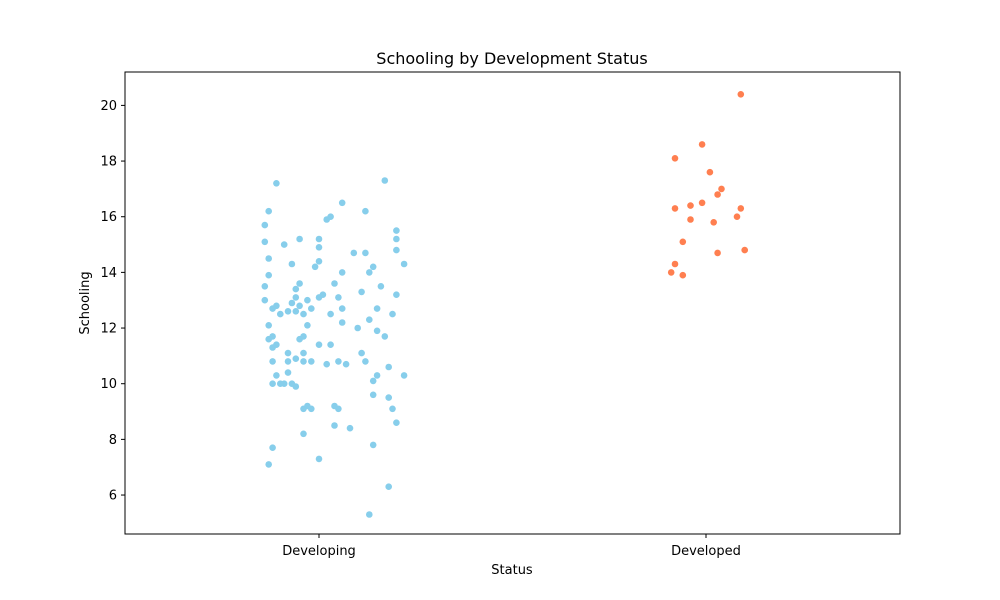 The image size is (1000, 600). I want to click on y-tick-label: 8, so click(113, 440).